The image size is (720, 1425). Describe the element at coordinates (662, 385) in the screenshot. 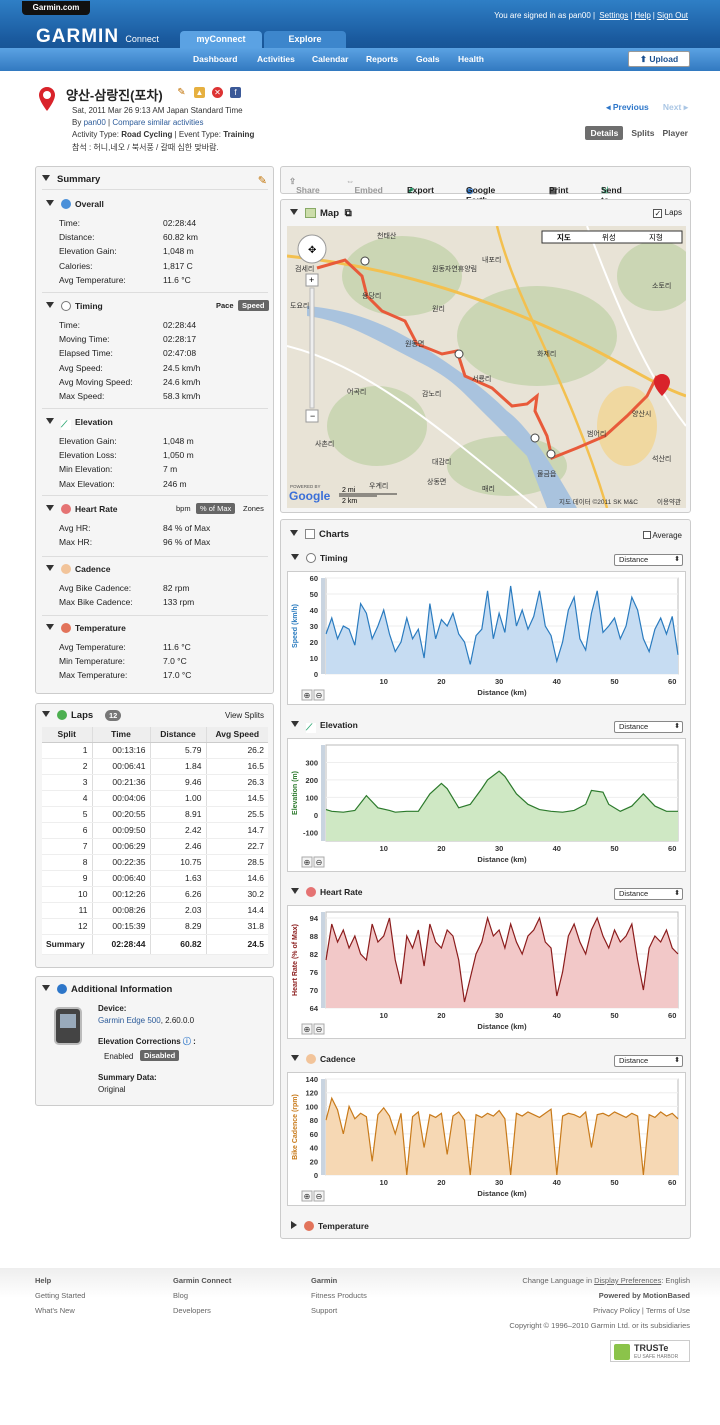

I see `end-flag-icon` at that location.